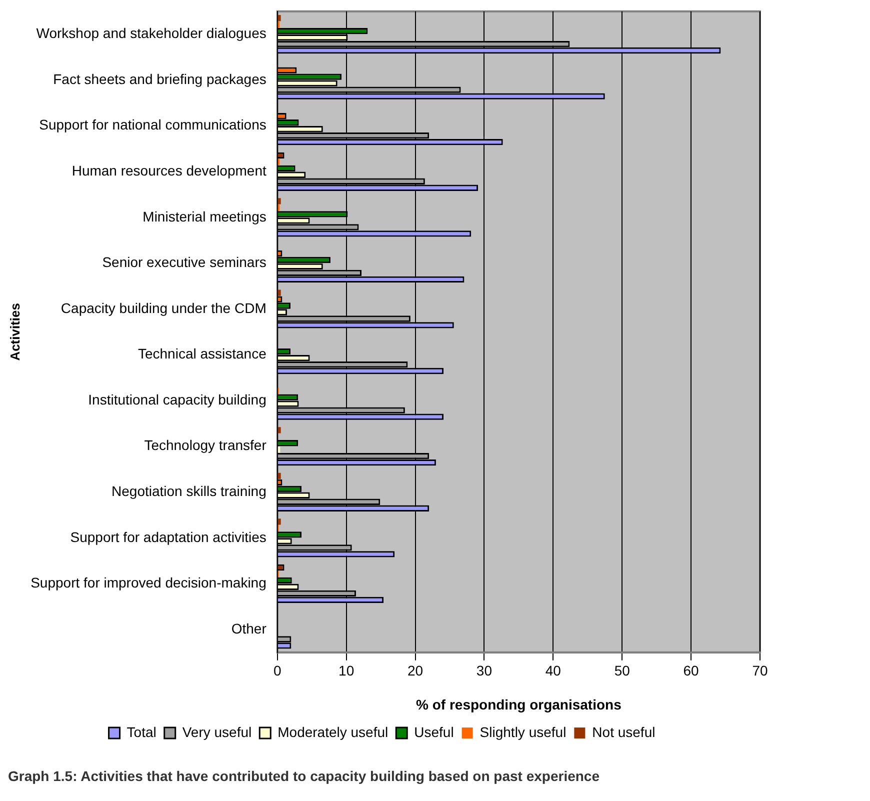 The height and width of the screenshot is (801, 870). I want to click on legend-label: Slightly useful, so click(523, 732).